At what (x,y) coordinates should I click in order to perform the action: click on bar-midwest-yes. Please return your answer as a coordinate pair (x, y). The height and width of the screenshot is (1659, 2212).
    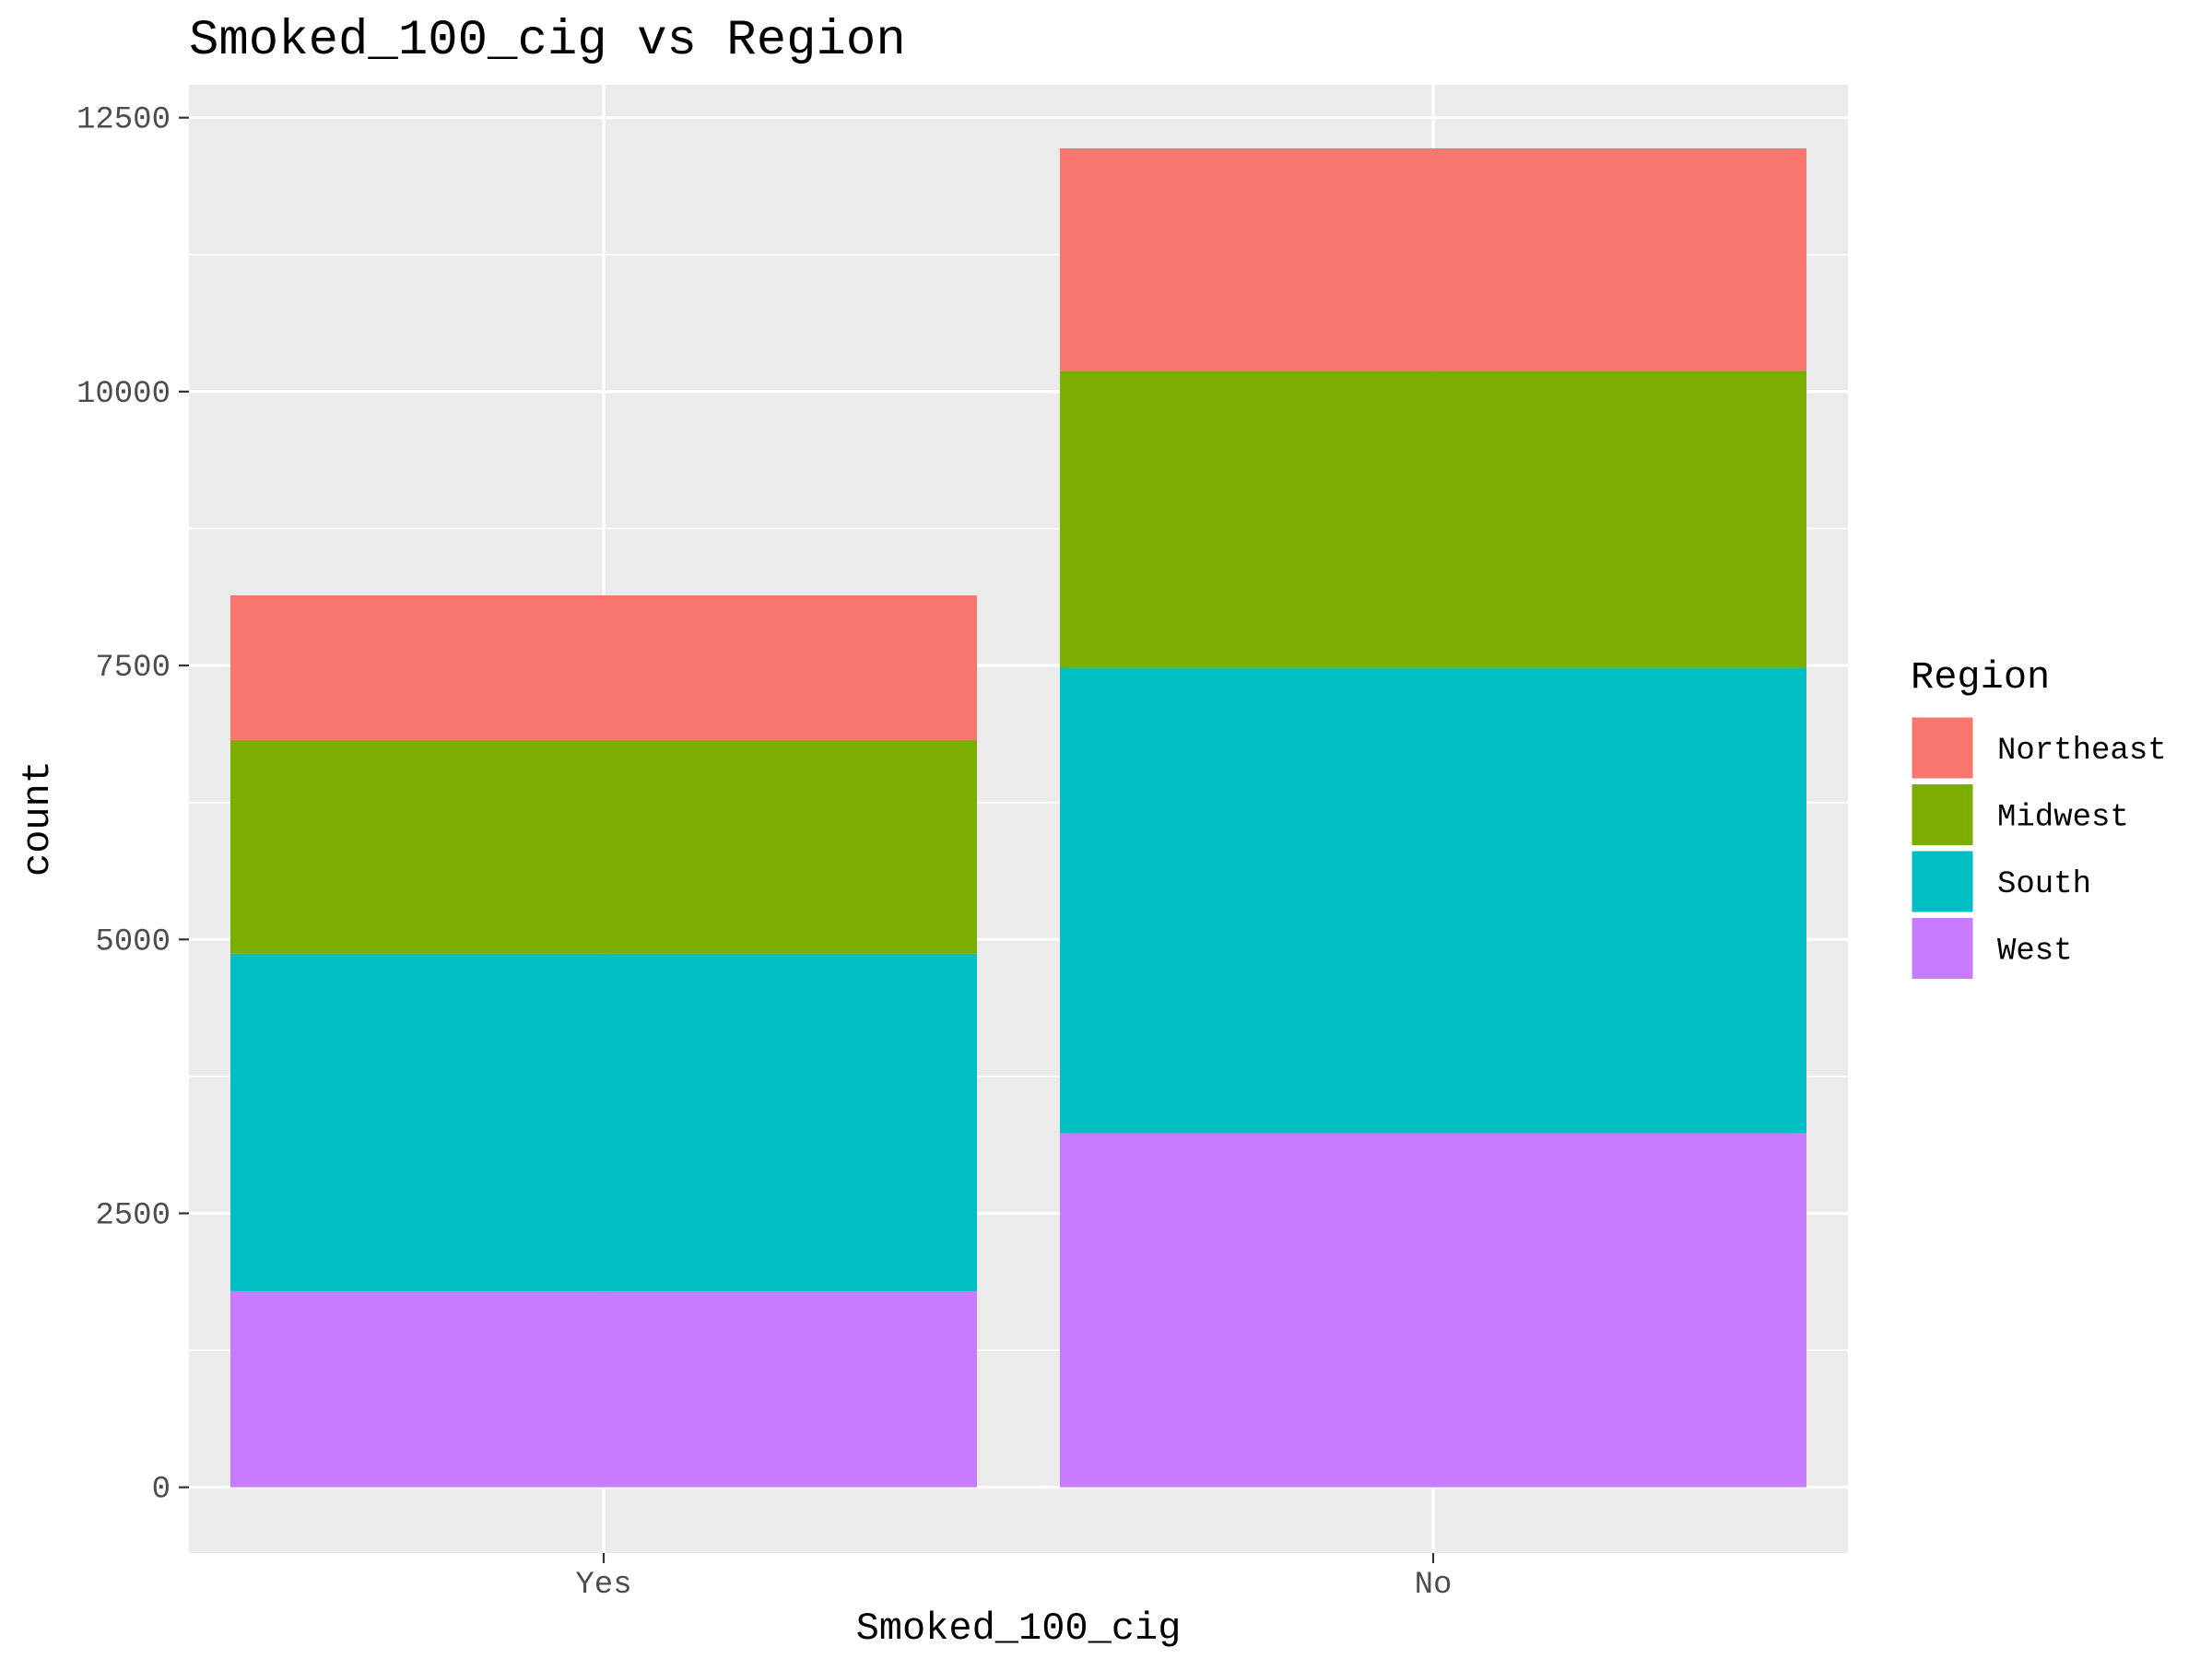
    Looking at the image, I should click on (603, 846).